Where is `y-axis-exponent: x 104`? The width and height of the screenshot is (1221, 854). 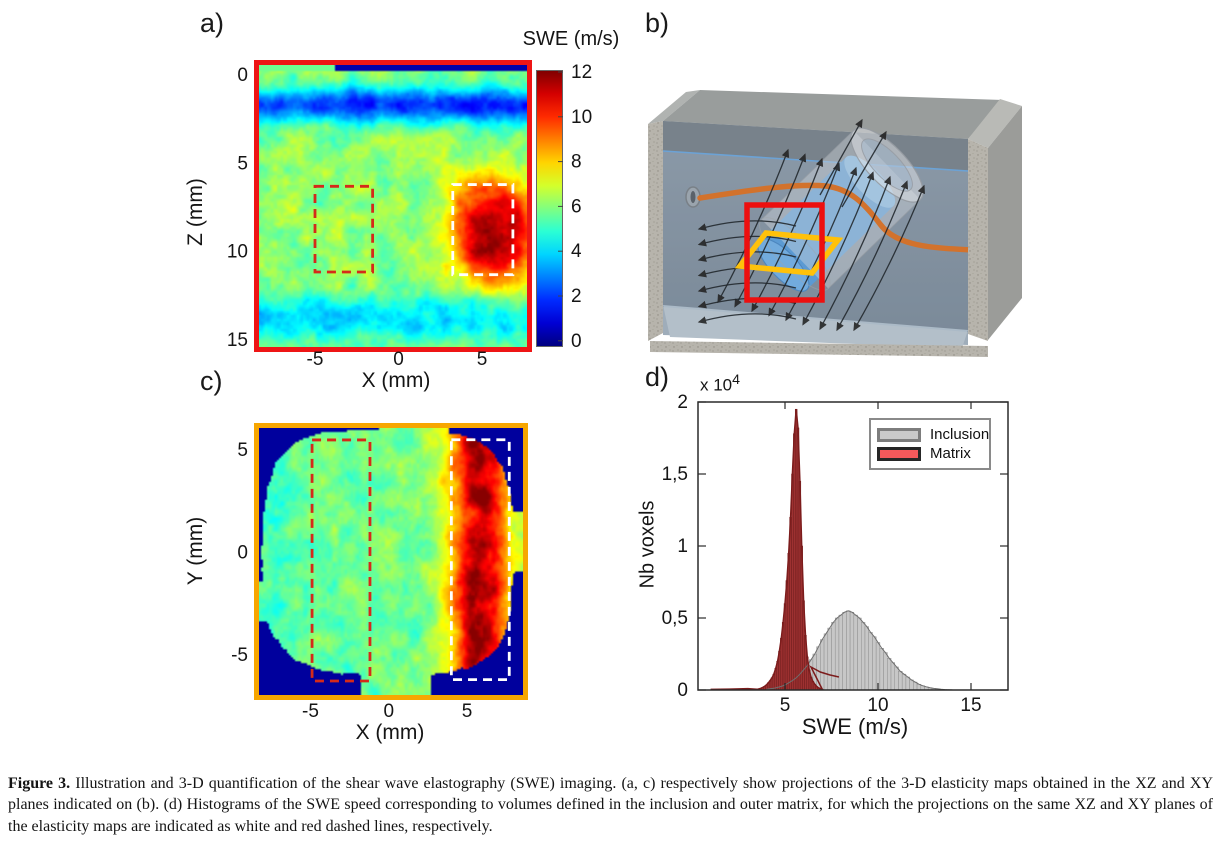
y-axis-exponent: x 104 is located at coordinates (720, 383).